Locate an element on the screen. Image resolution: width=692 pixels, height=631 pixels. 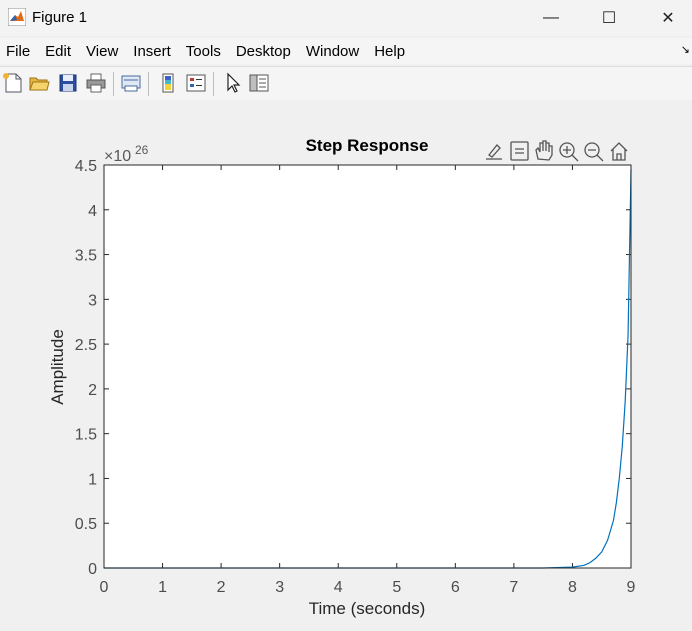
minimize-icon: — is located at coordinates (551, 17).